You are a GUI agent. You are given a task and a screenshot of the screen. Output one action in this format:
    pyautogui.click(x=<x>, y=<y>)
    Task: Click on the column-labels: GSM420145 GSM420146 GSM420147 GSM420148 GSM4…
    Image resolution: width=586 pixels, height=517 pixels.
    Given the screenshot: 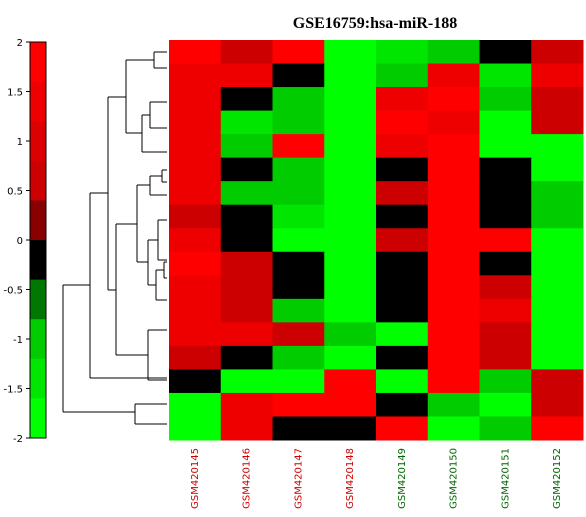 What is the action you would take?
    pyautogui.click(x=376, y=478)
    